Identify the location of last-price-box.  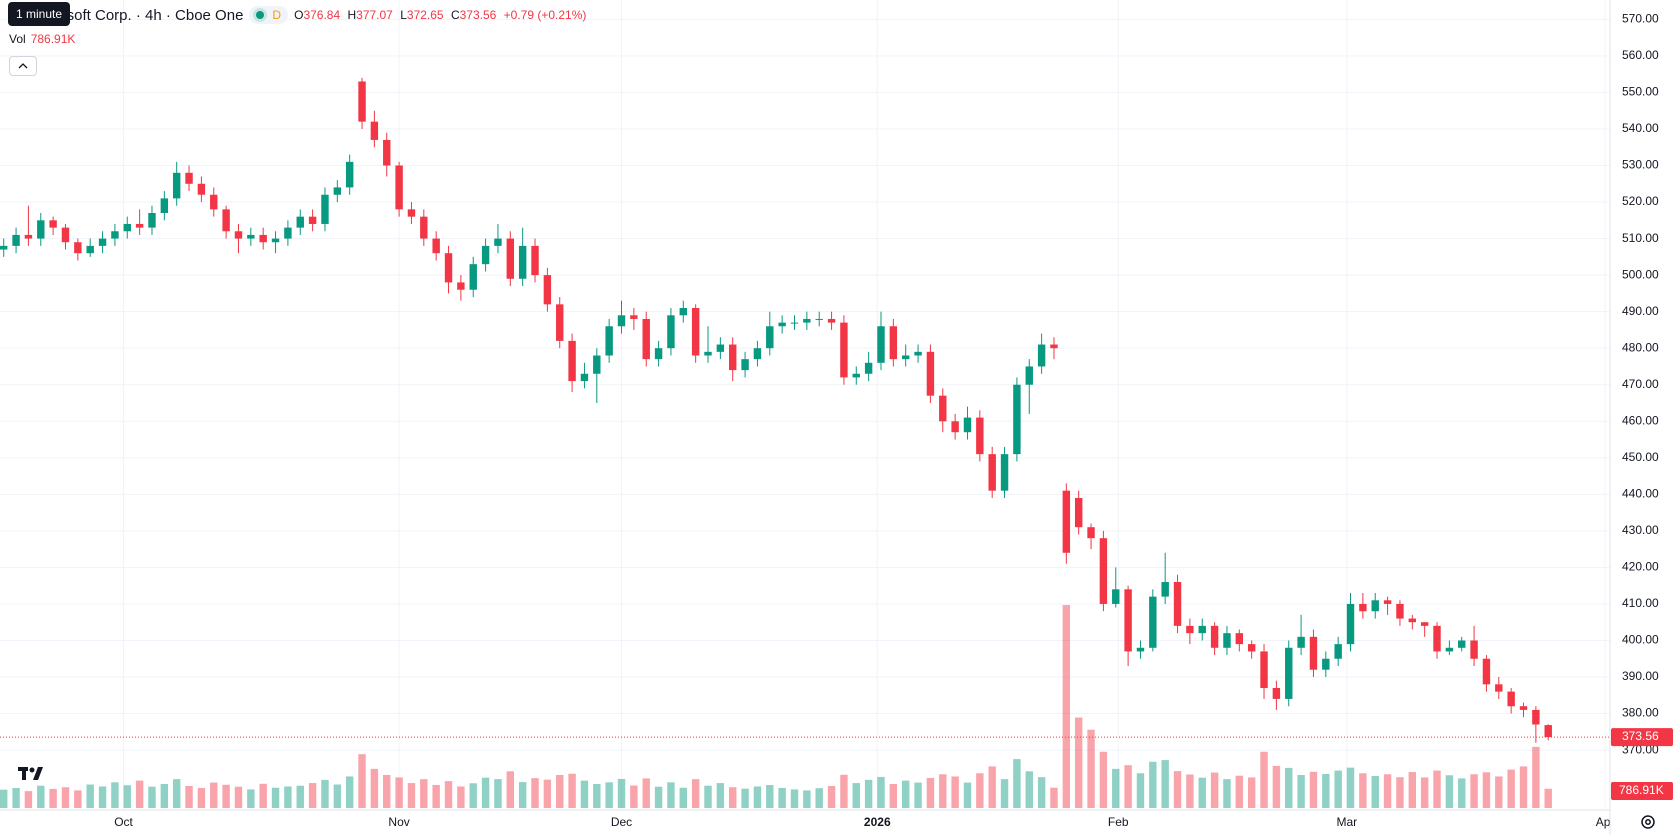
(1642, 737).